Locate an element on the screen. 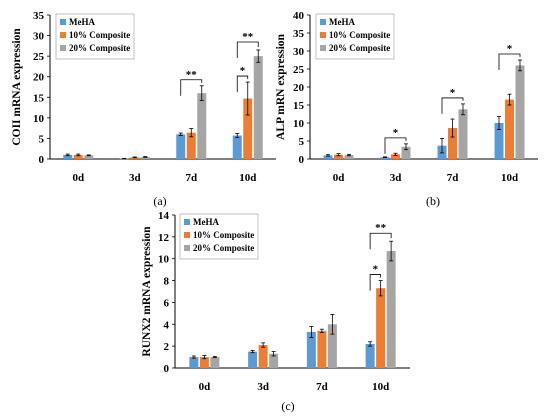  y-axis-title: COII mRNA expression is located at coordinates (17, 87).